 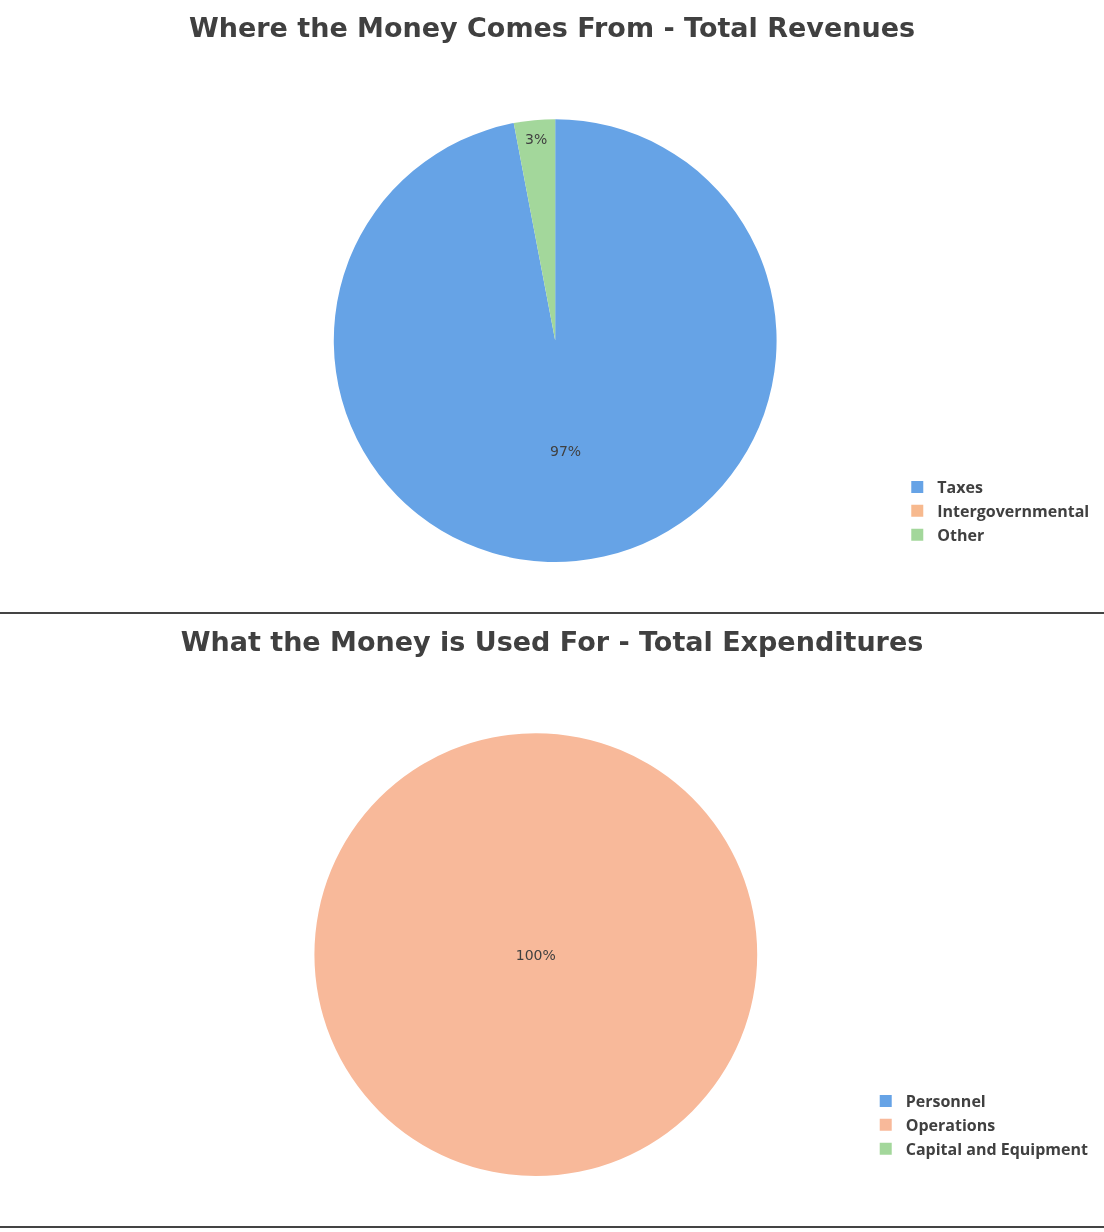 I want to click on legend-label: Taxes, so click(x=960, y=487).